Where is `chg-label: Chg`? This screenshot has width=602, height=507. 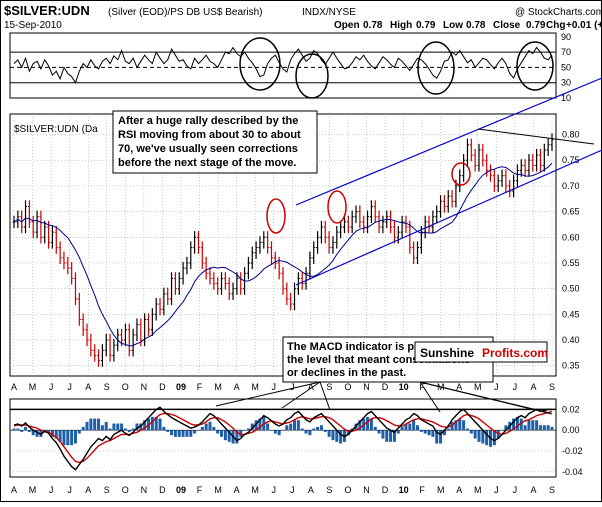
chg-label: Chg is located at coordinates (555, 25).